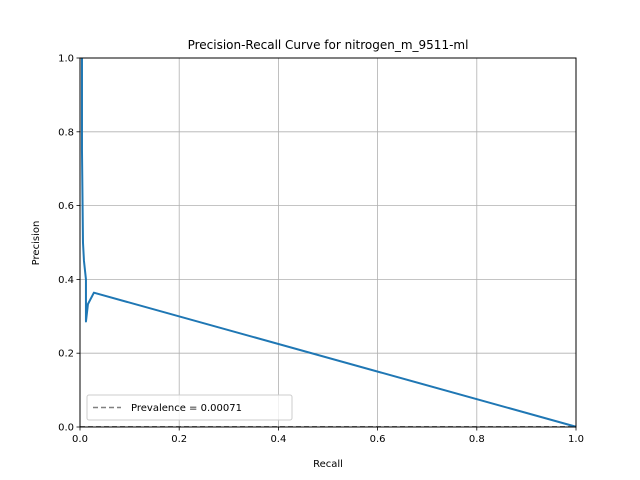 This screenshot has height=480, width=640. What do you see at coordinates (66, 354) in the screenshot?
I see `y-tick-label-1: 0.2` at bounding box center [66, 354].